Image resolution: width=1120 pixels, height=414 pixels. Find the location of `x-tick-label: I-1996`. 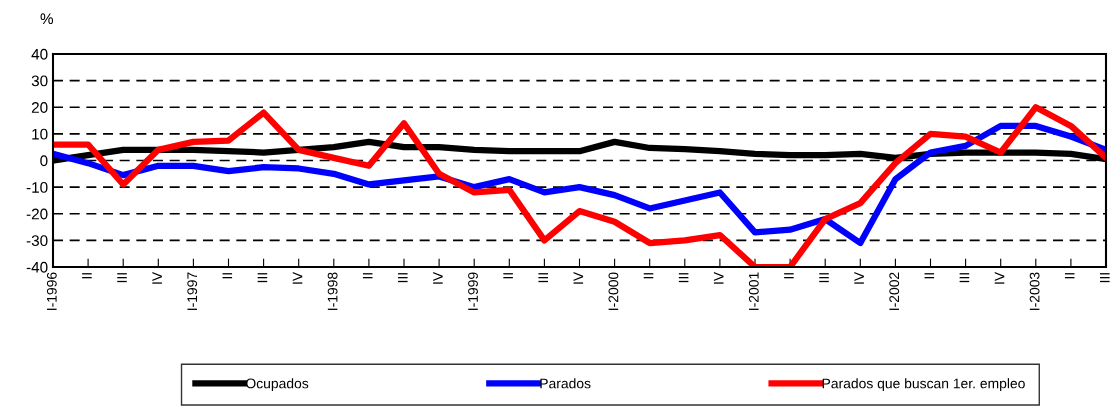

x-tick-label: I-1996 is located at coordinates (51, 291).